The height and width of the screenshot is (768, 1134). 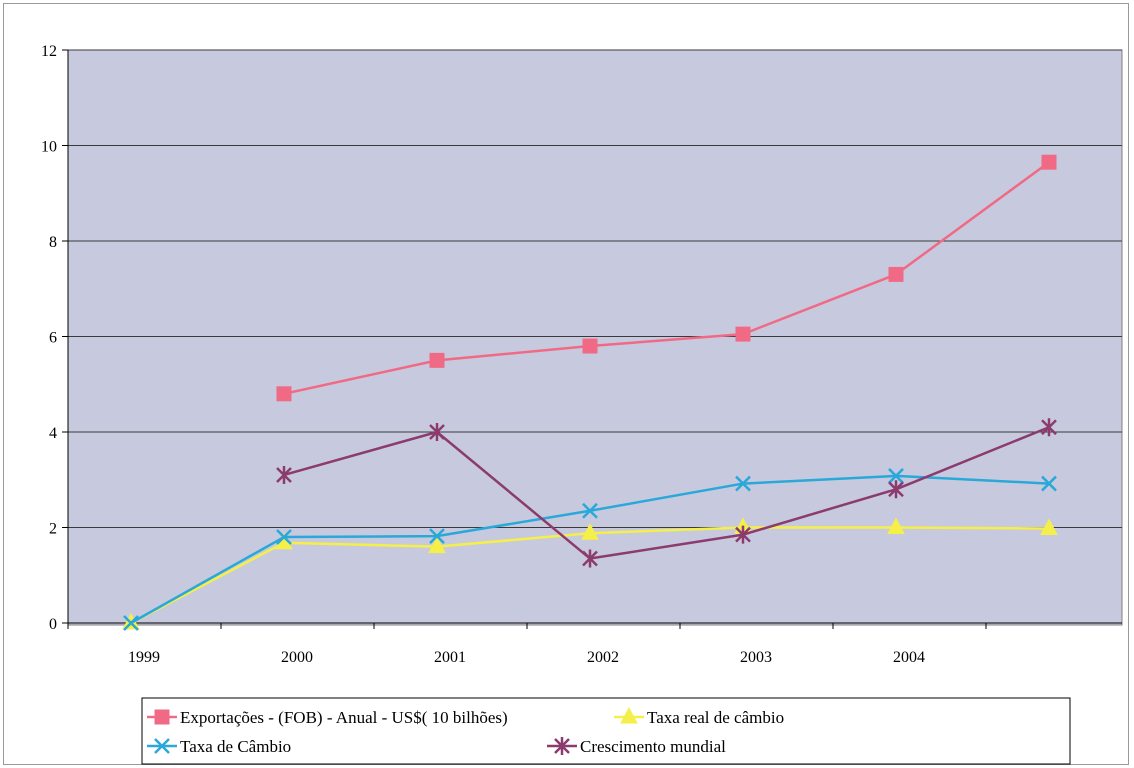 I want to click on legend-item-3: Crescimento mundial, so click(x=636, y=746).